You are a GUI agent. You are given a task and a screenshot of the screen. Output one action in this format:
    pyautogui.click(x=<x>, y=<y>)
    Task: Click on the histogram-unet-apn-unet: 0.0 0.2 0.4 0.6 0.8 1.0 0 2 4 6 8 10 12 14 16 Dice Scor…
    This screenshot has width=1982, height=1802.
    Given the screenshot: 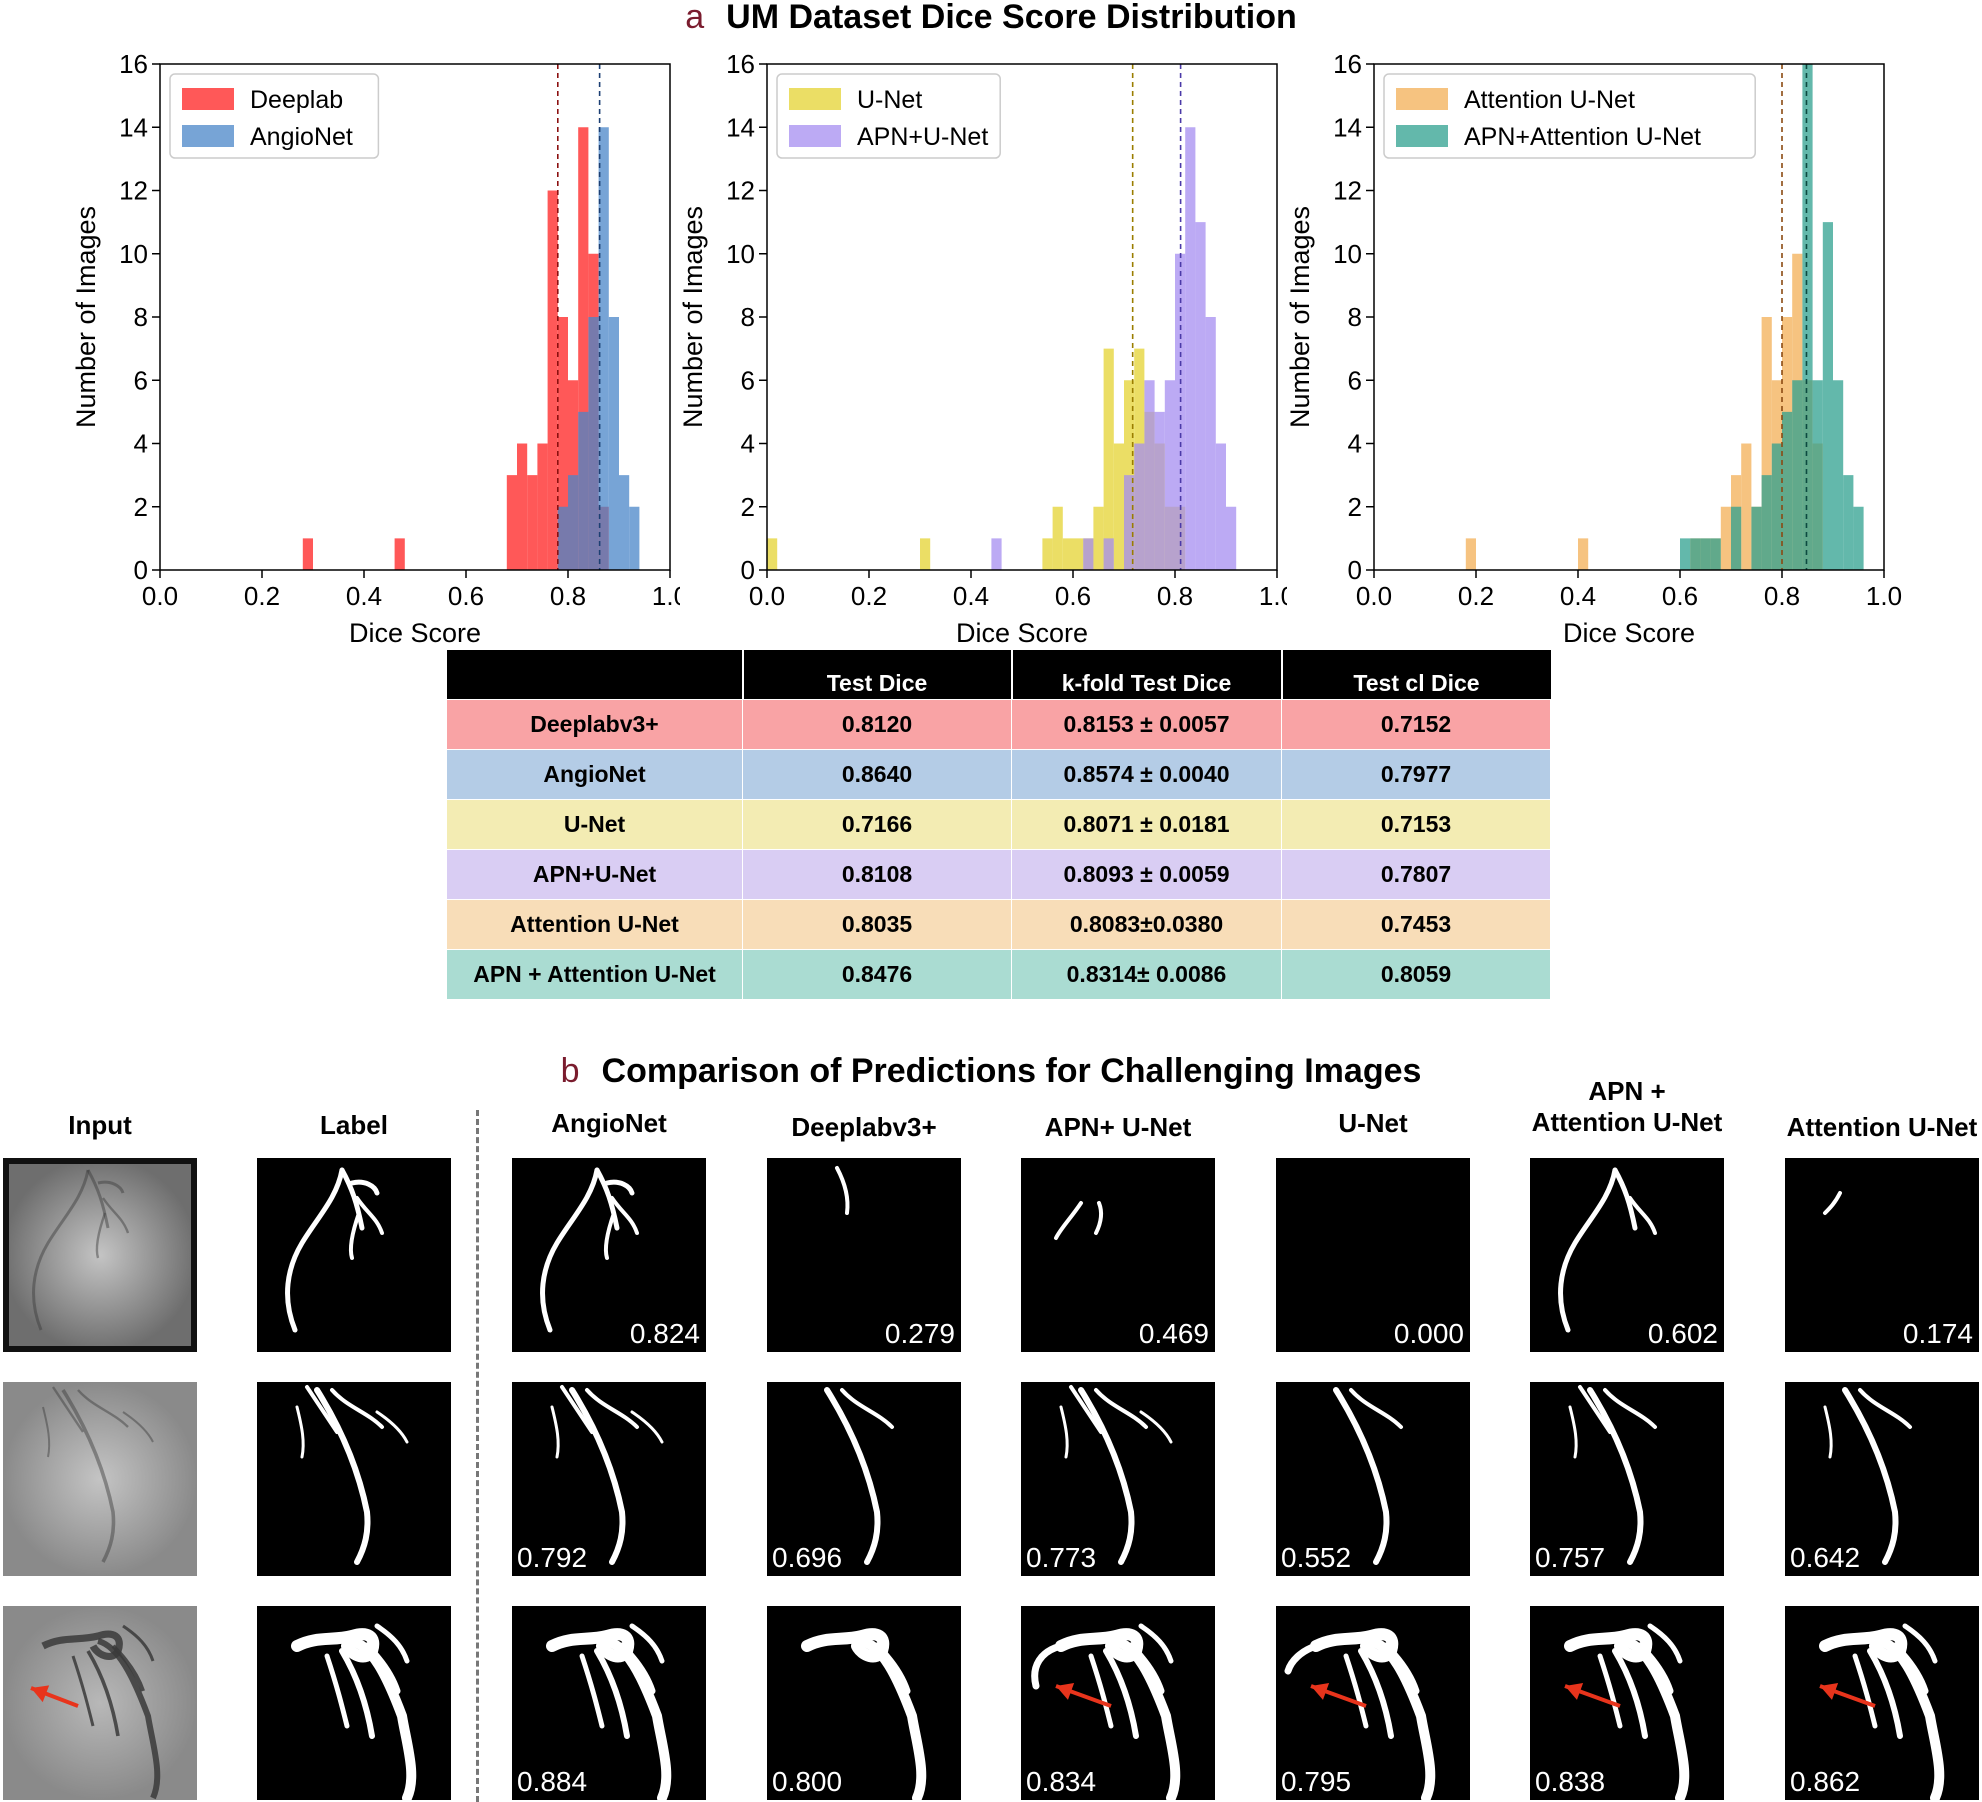 What is the action you would take?
    pyautogui.click(x=982, y=347)
    